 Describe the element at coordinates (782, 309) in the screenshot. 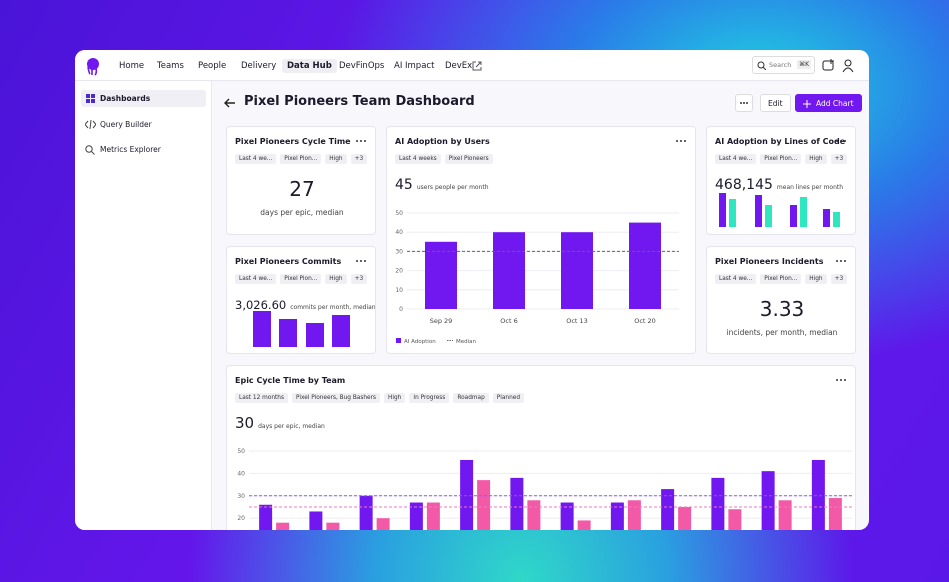

I see `metric-value: 3.33` at that location.